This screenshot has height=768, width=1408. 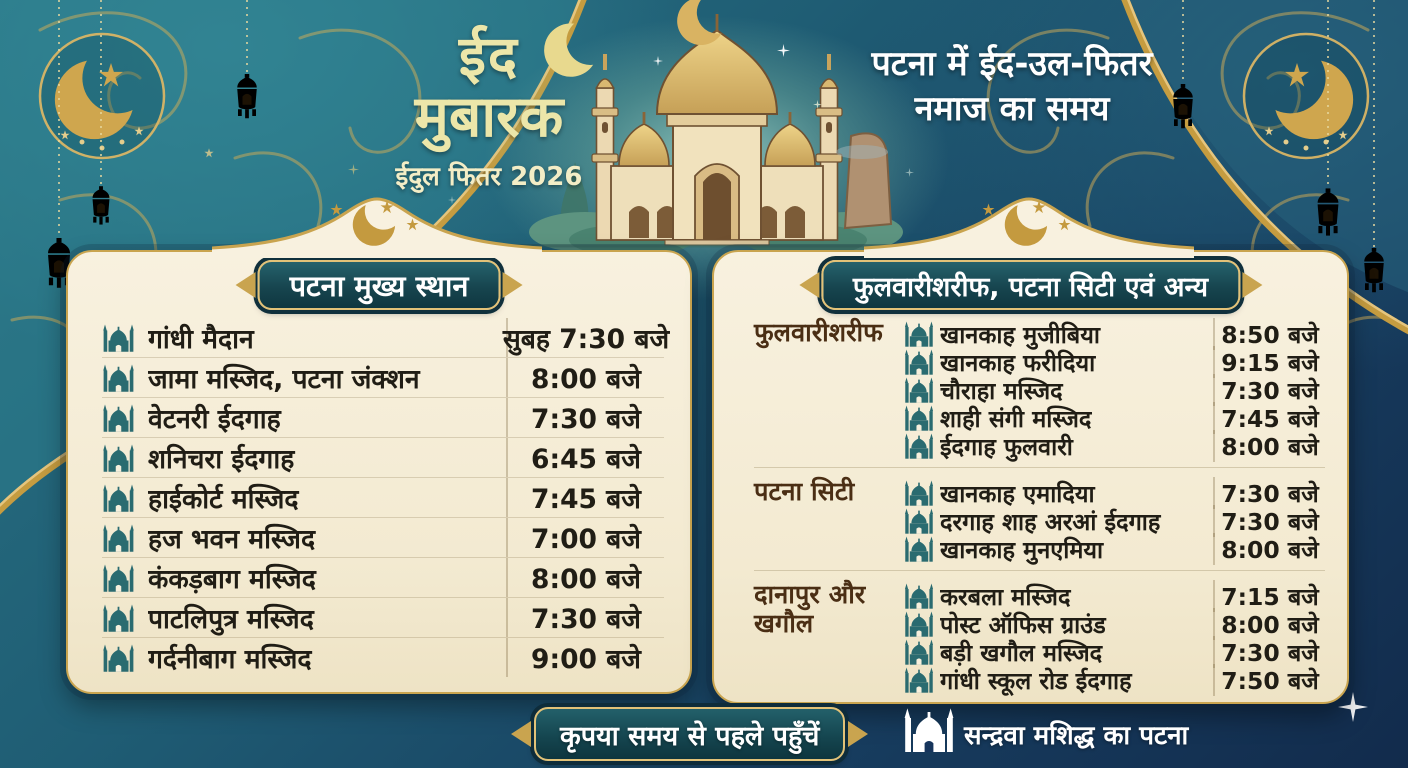 What do you see at coordinates (1005, 597) in the screenshot?
I see `location-name: करबला मस्जिद` at bounding box center [1005, 597].